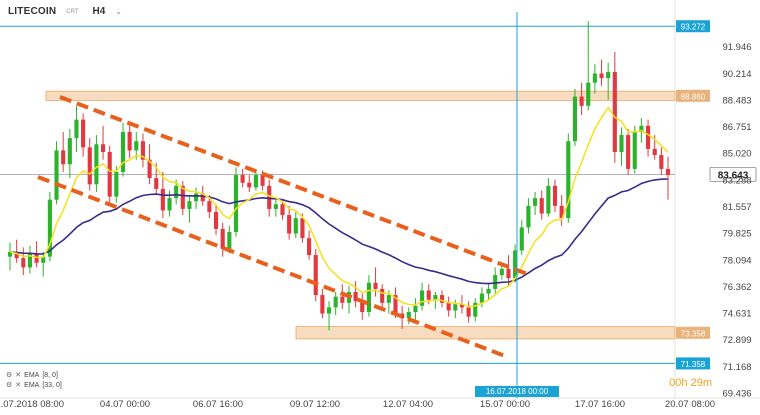  Describe the element at coordinates (736, 260) in the screenshot. I see `y-tick-label: 78.094` at that location.